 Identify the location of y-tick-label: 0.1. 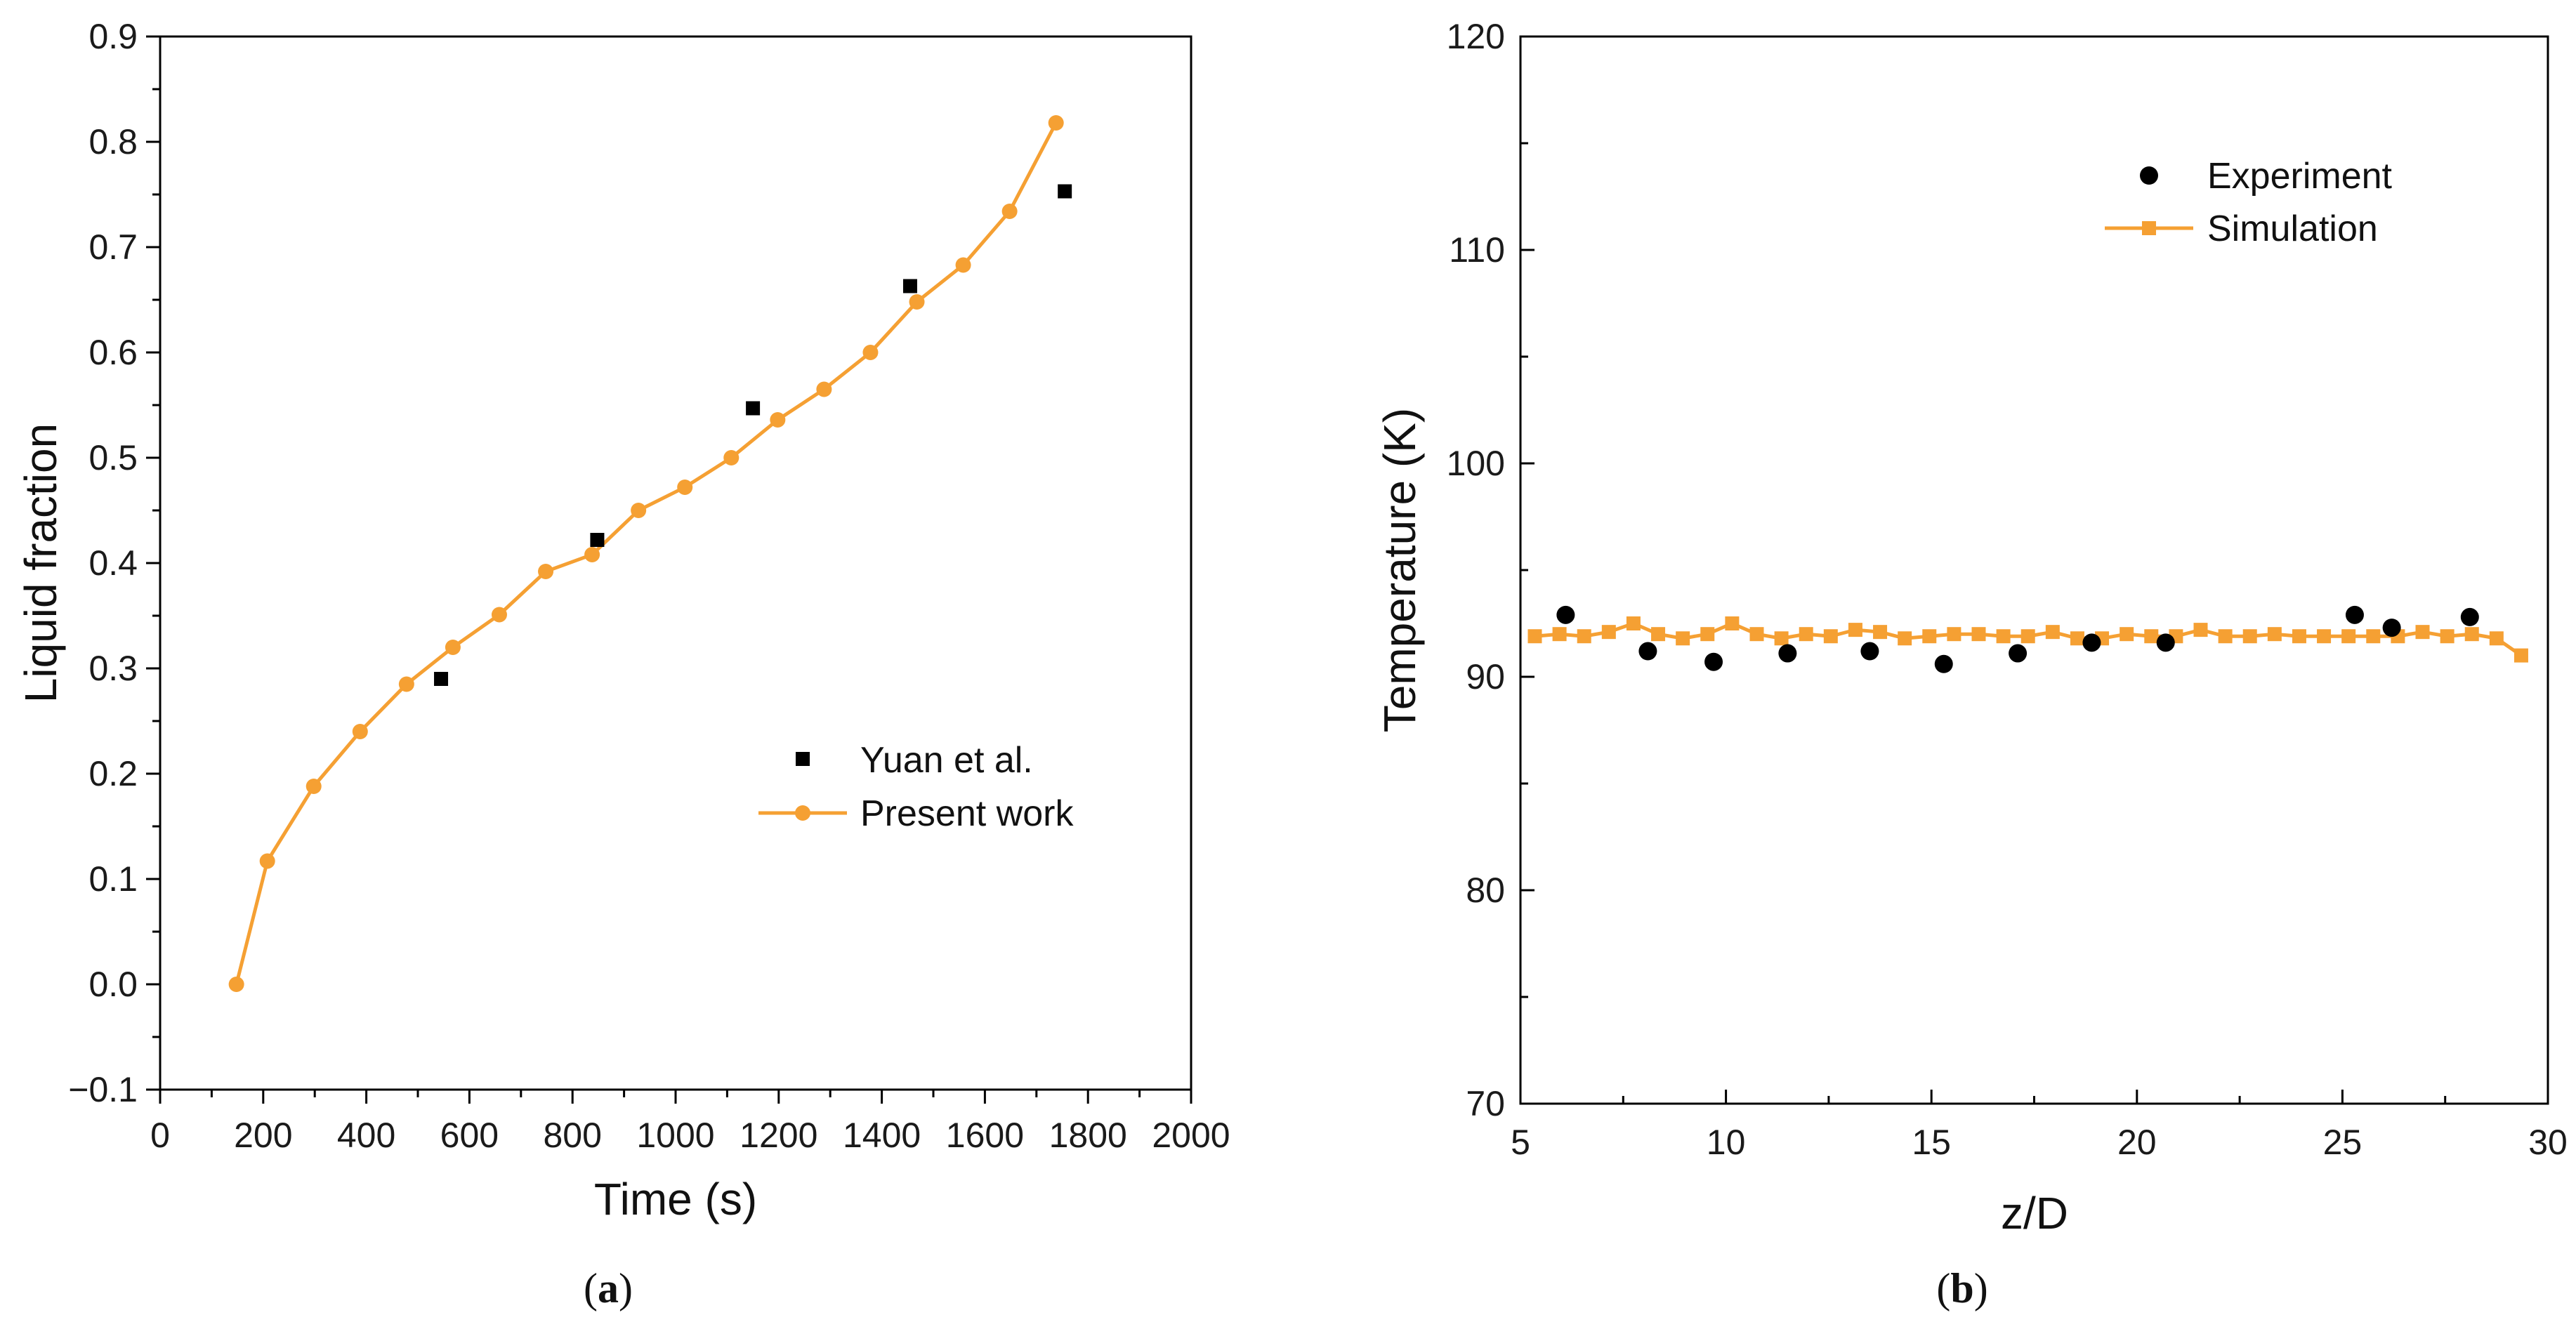
(113, 879).